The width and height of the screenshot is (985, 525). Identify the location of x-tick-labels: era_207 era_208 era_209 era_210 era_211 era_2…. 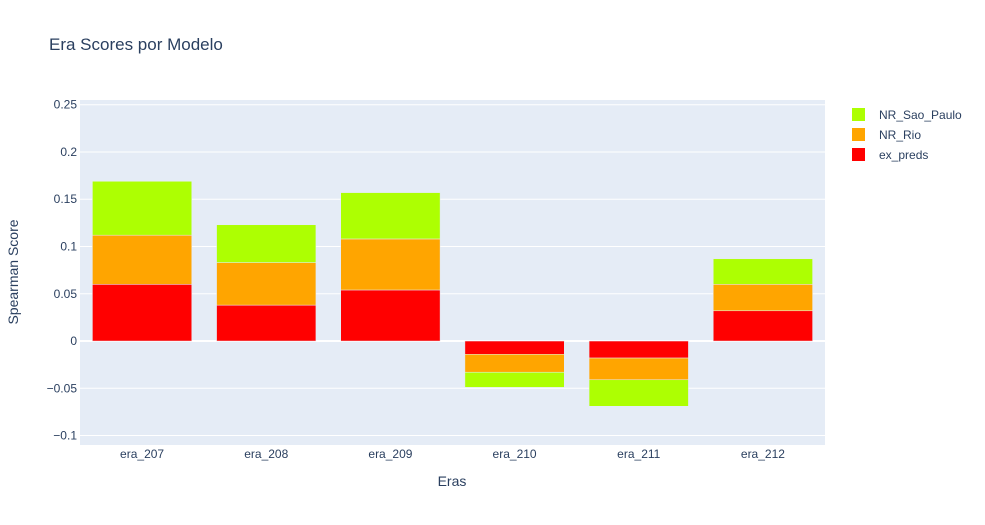
(452, 454).